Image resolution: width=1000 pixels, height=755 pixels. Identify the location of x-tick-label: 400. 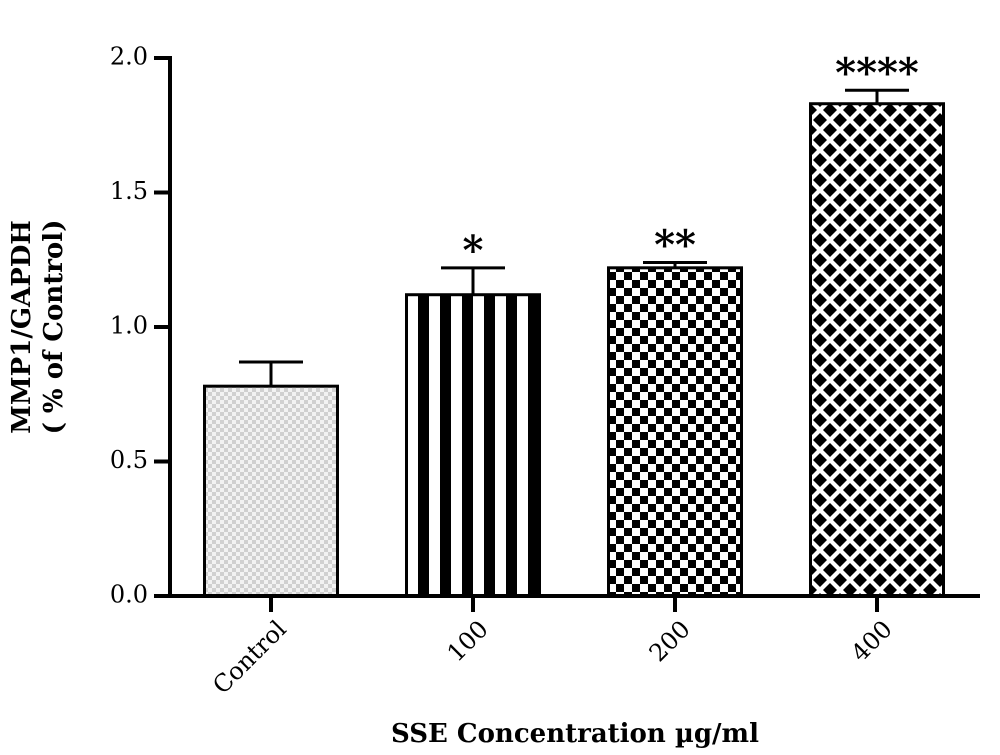
(872, 641).